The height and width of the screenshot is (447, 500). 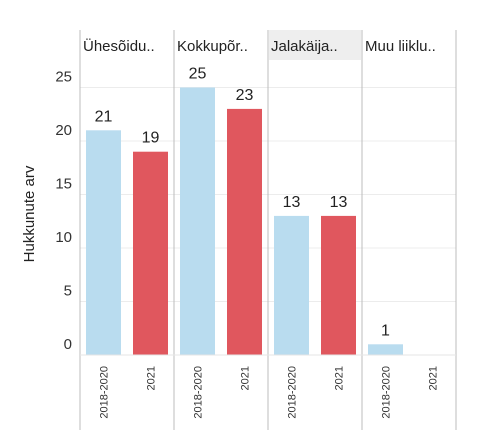 I want to click on panel-header-label: Ühesõidu.., so click(x=119, y=46).